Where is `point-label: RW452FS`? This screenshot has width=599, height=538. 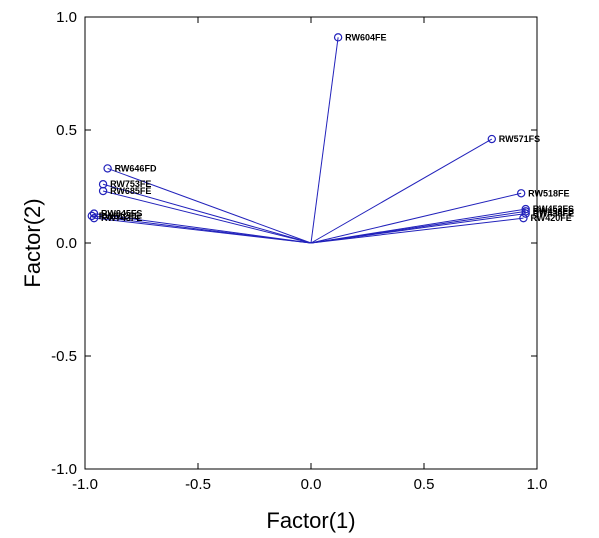 point-label: RW452FS is located at coordinates (553, 209).